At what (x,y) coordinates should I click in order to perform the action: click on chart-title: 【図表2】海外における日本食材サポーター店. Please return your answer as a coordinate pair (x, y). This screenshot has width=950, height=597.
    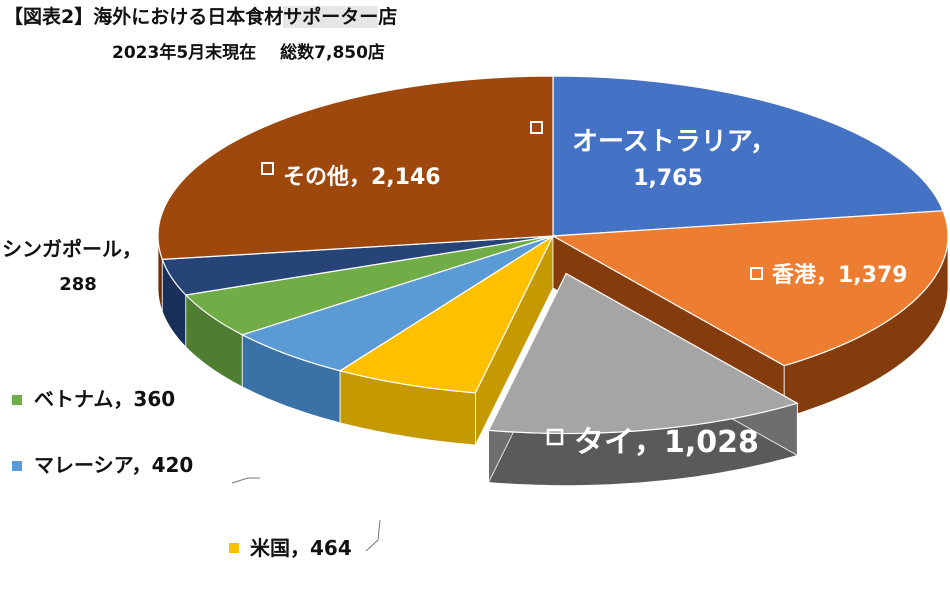
    Looking at the image, I should click on (200, 15).